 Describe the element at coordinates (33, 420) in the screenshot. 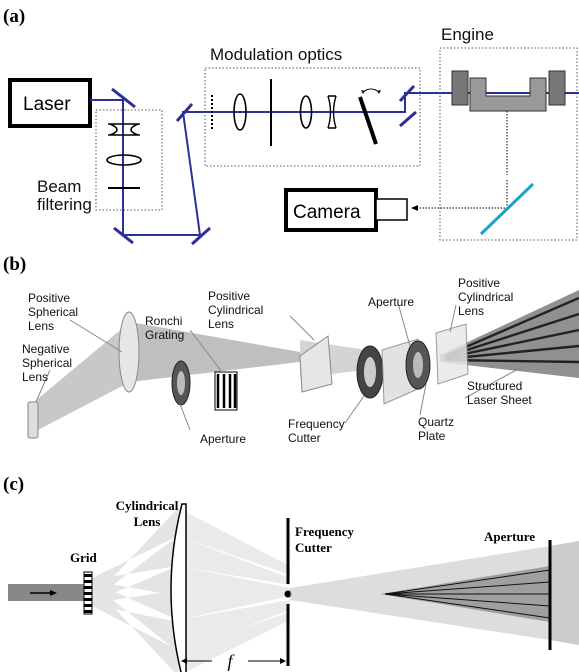

I see `negative-spherical-lens` at that location.